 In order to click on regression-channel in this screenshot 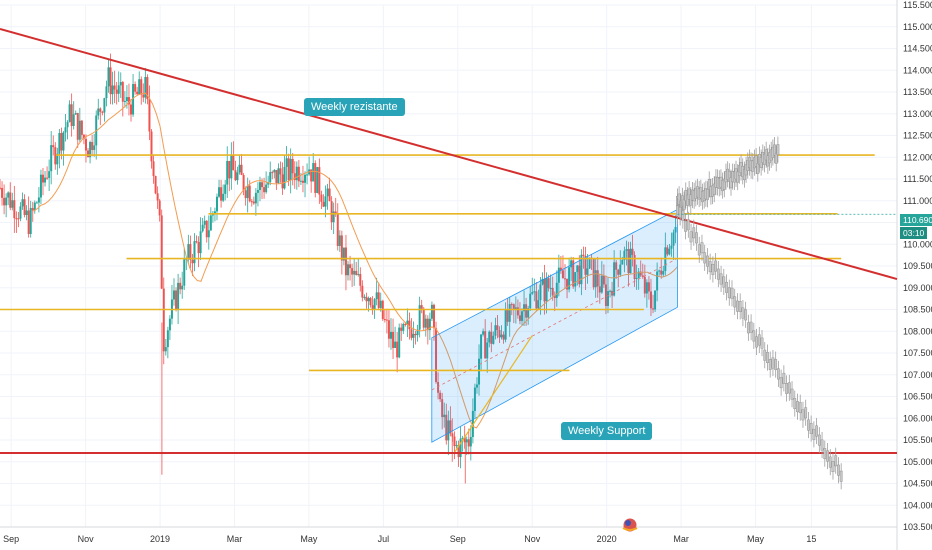, I will do `click(554, 325)`.